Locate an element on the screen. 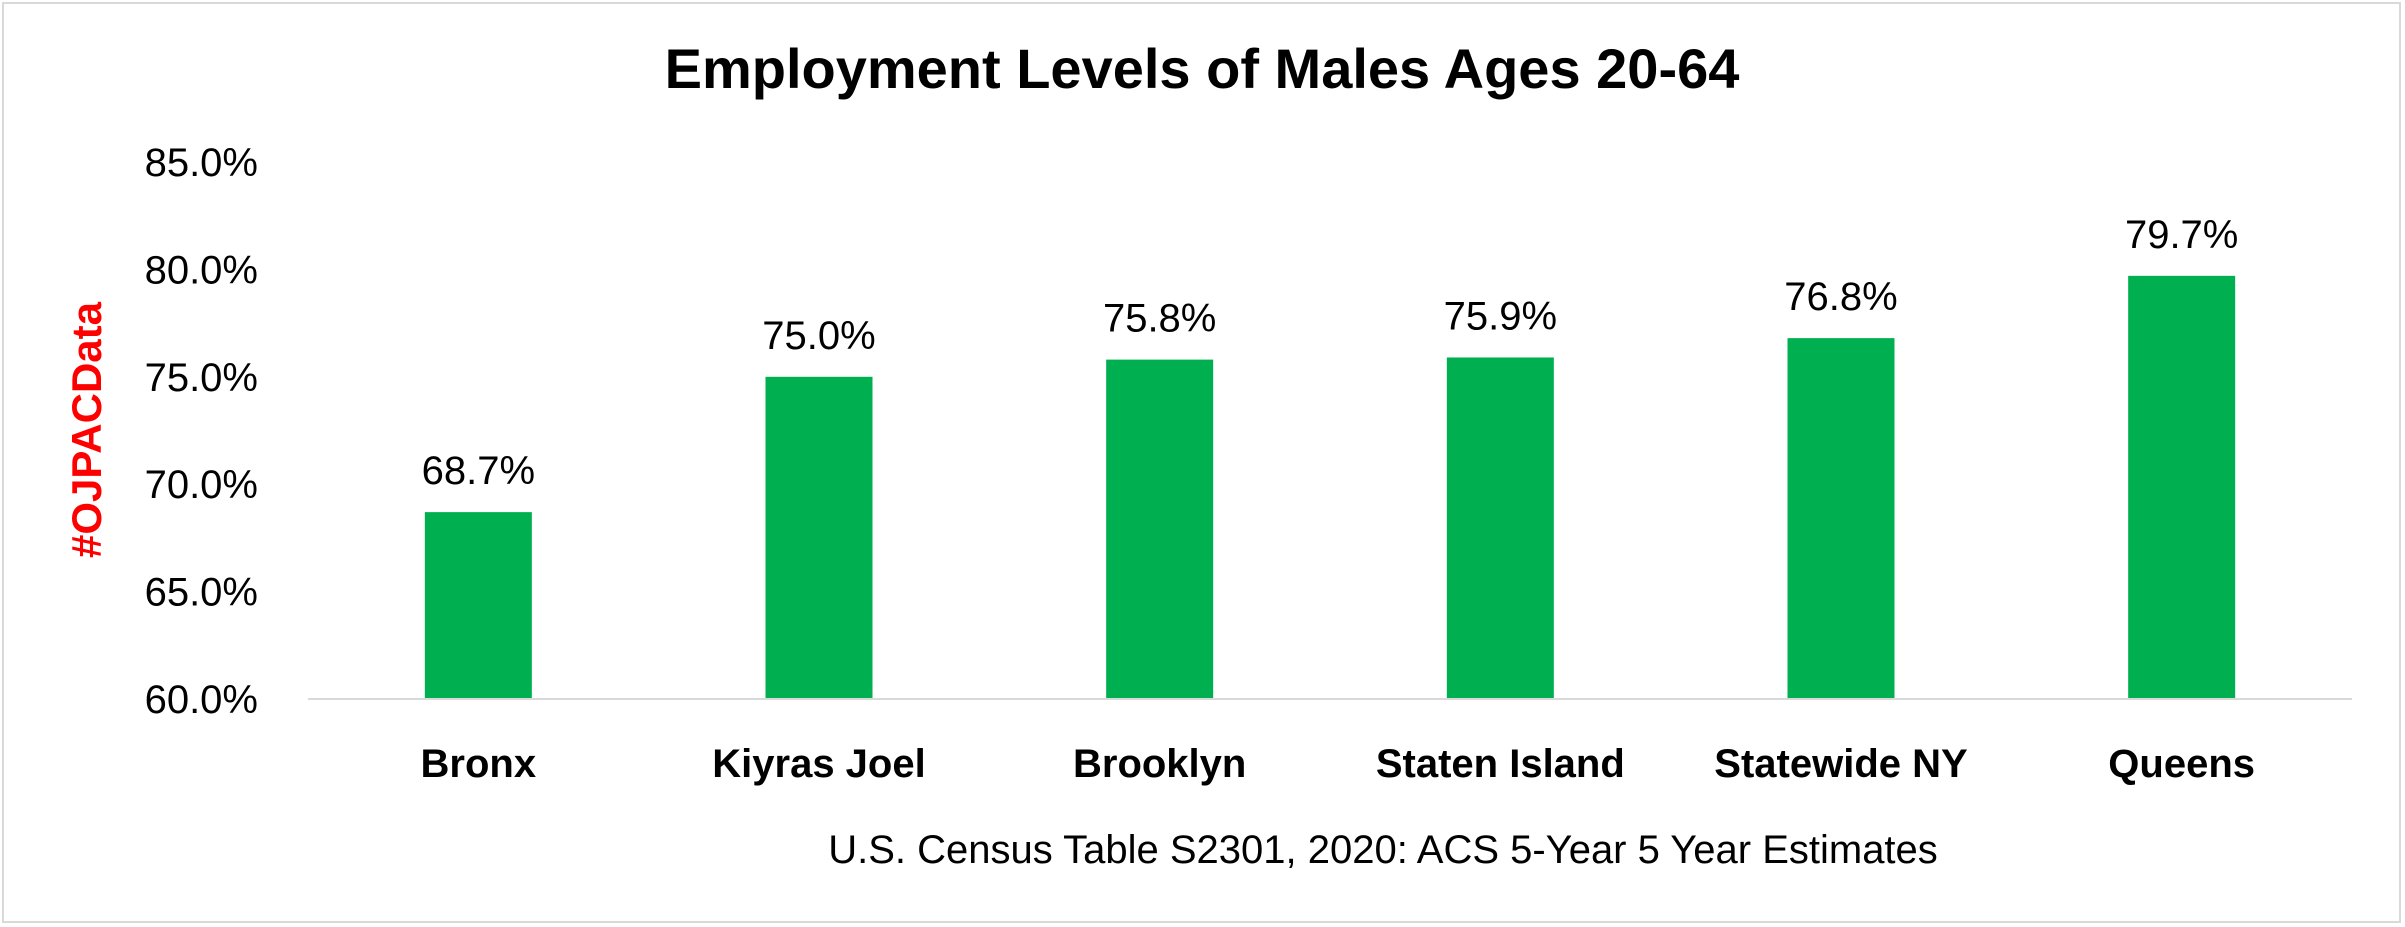 This screenshot has height=927, width=2405. y-axis: 60.0% 65.0% 70.0% 75.0% 80.0% 85.0% is located at coordinates (201, 431).